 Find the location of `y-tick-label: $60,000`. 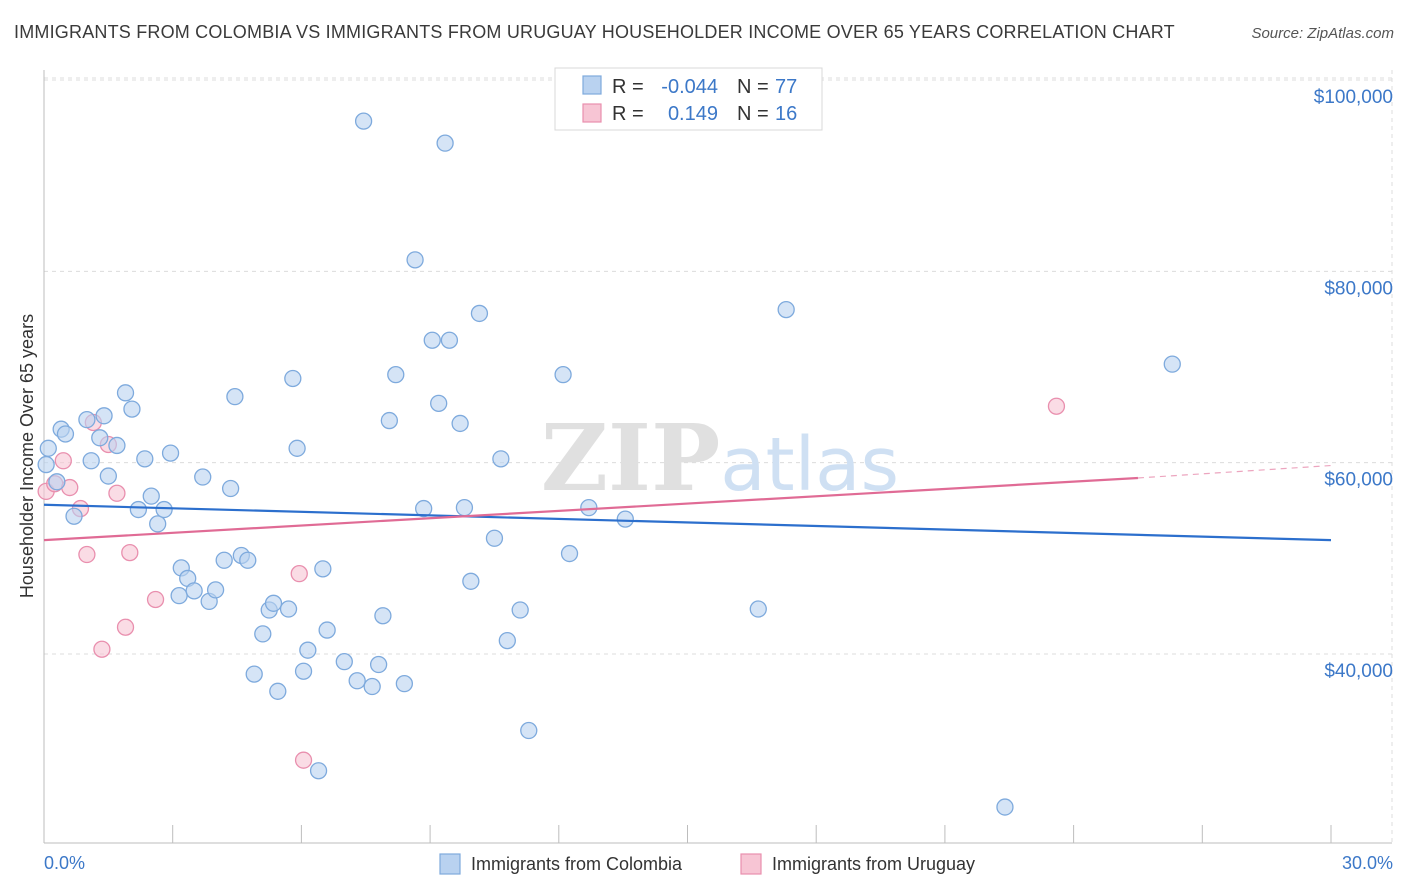

y-tick-label: $60,000 is located at coordinates (1358, 480).